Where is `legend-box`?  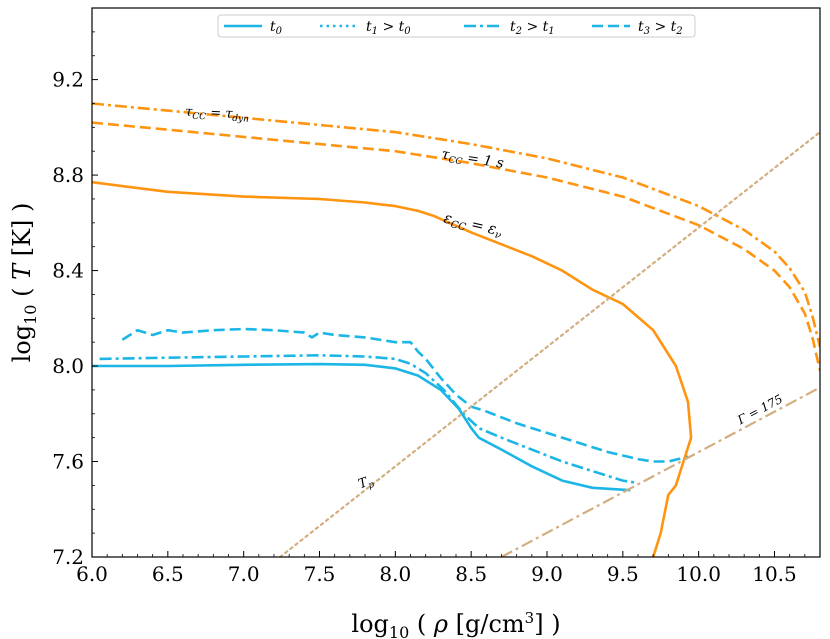
legend-box is located at coordinates (456, 26).